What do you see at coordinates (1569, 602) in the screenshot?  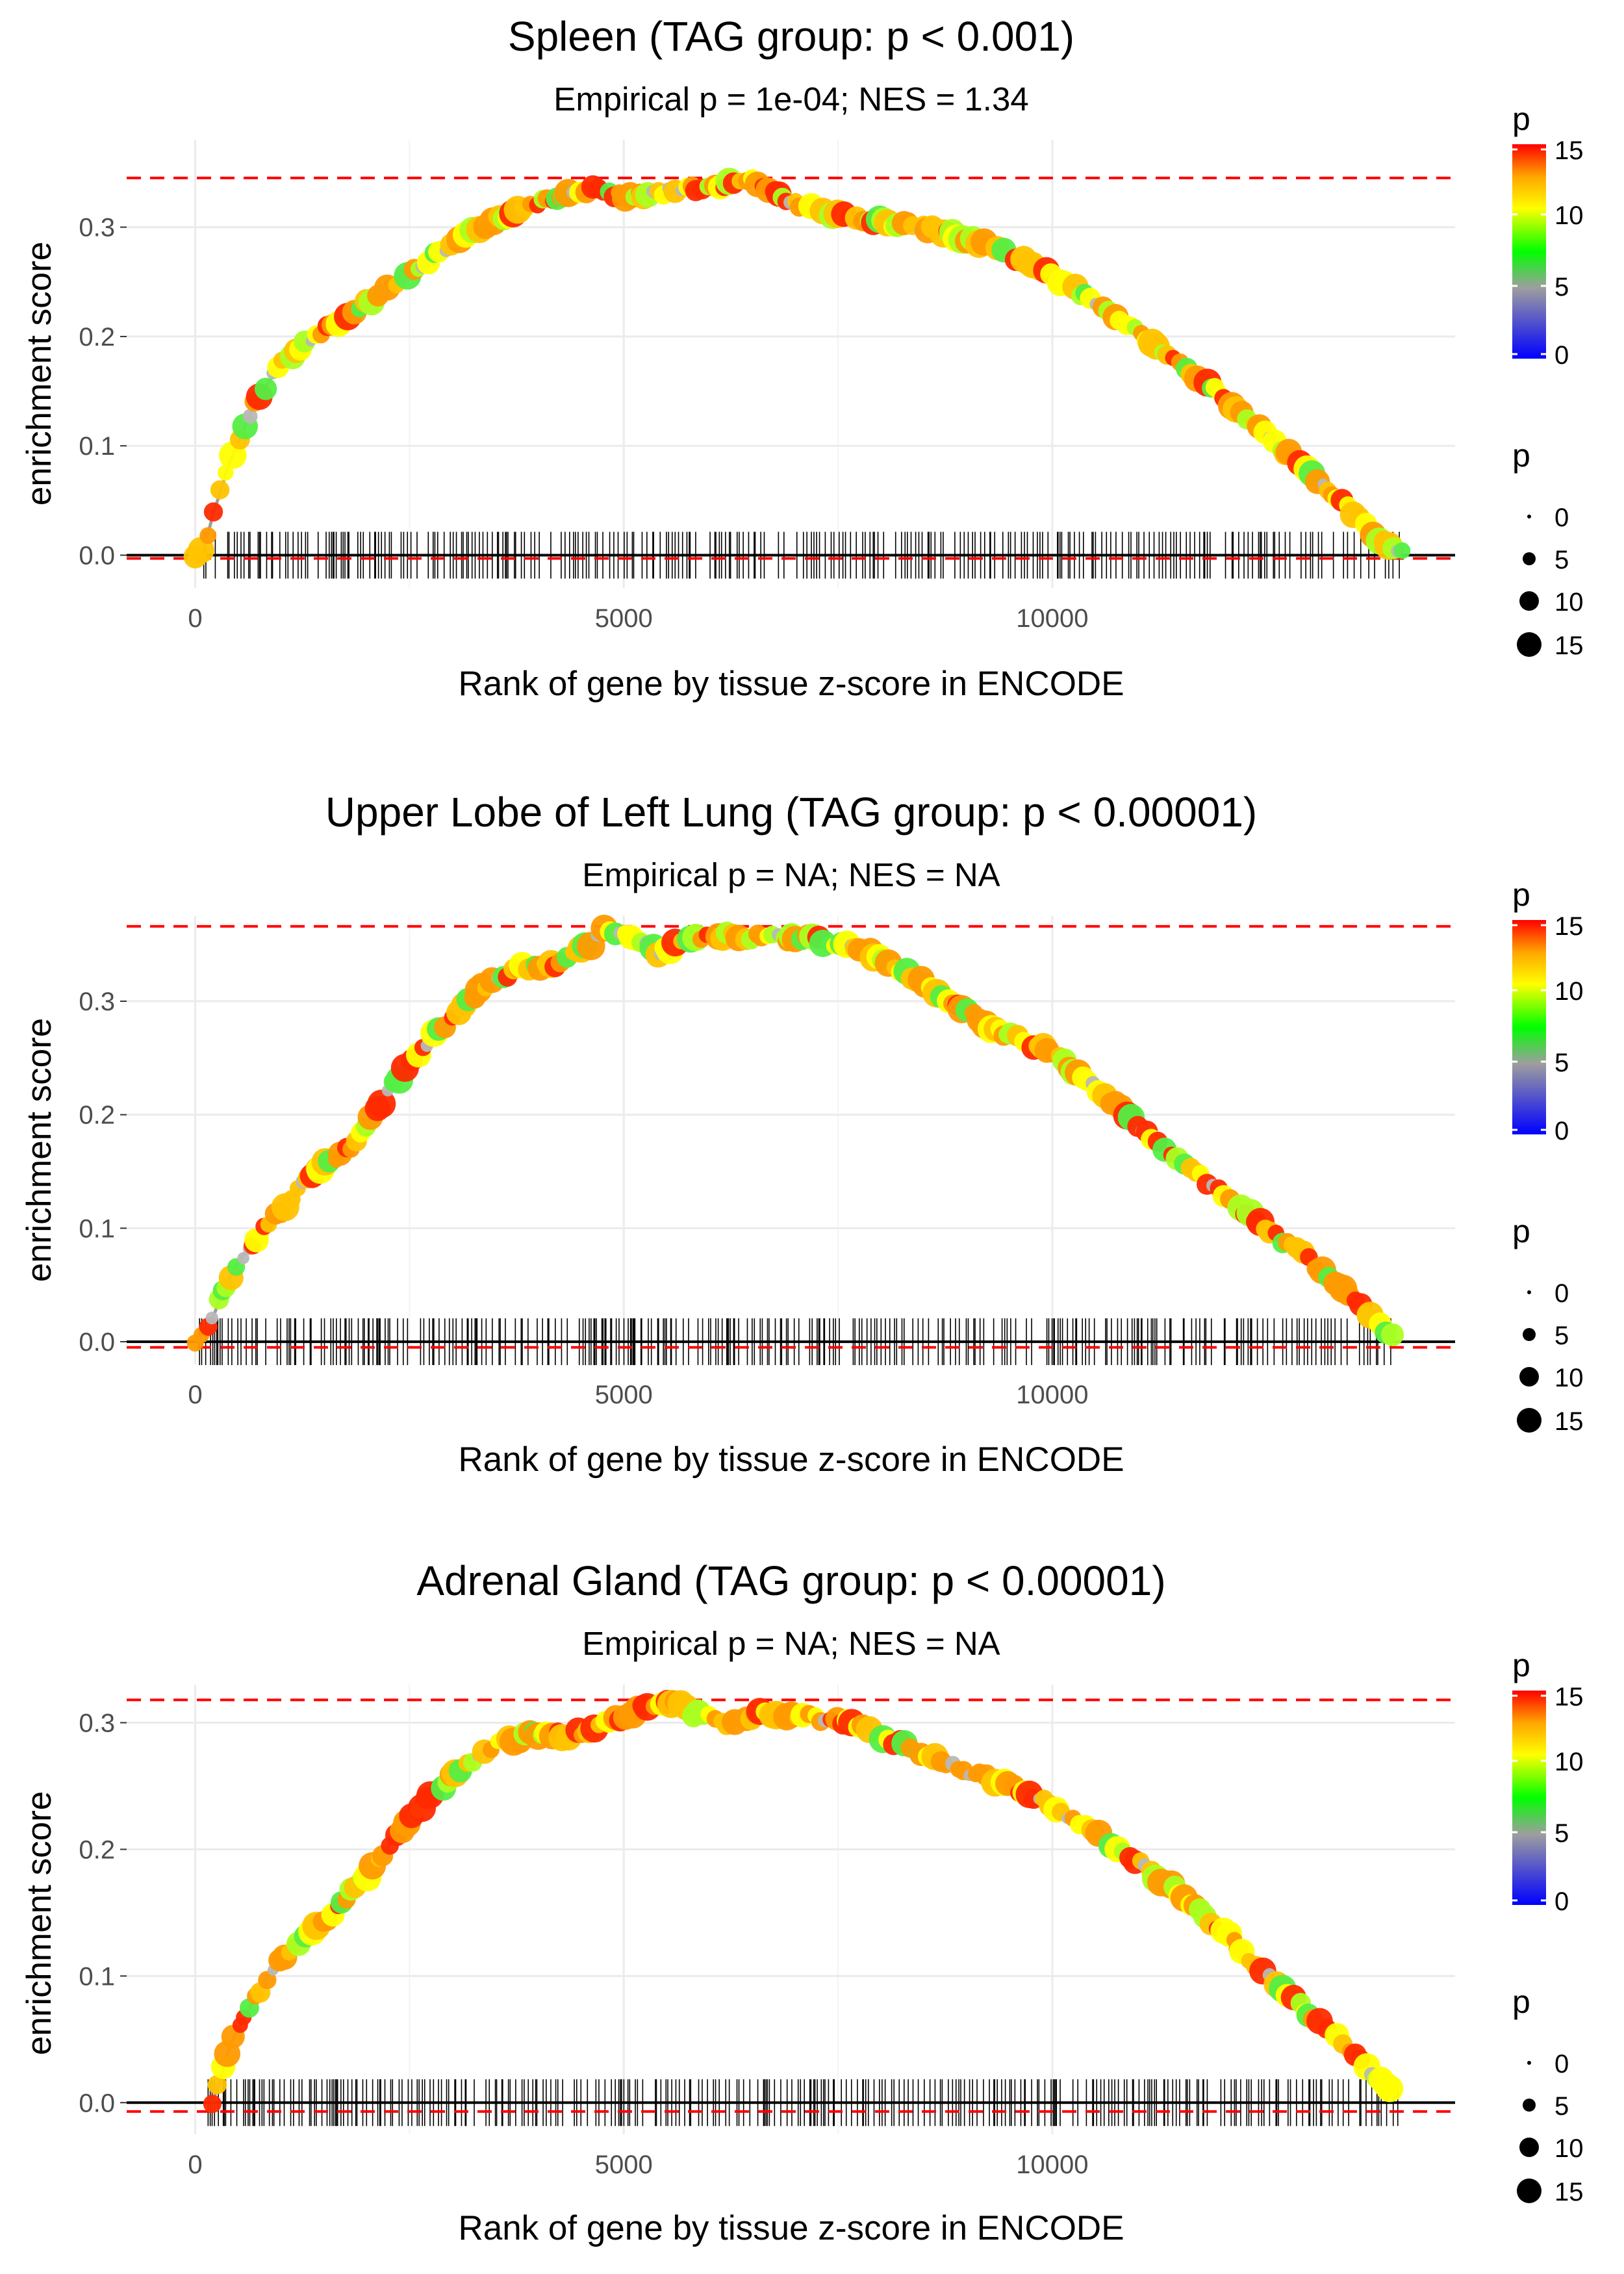 I see `size-key-label: 10` at bounding box center [1569, 602].